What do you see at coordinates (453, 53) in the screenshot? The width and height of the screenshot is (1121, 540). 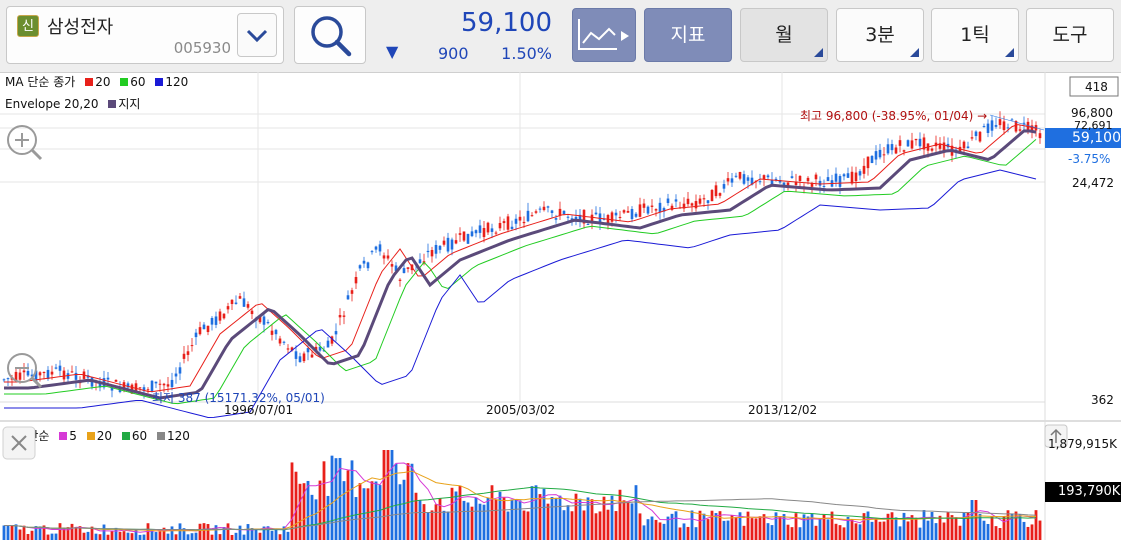 I see `price-change: 900` at bounding box center [453, 53].